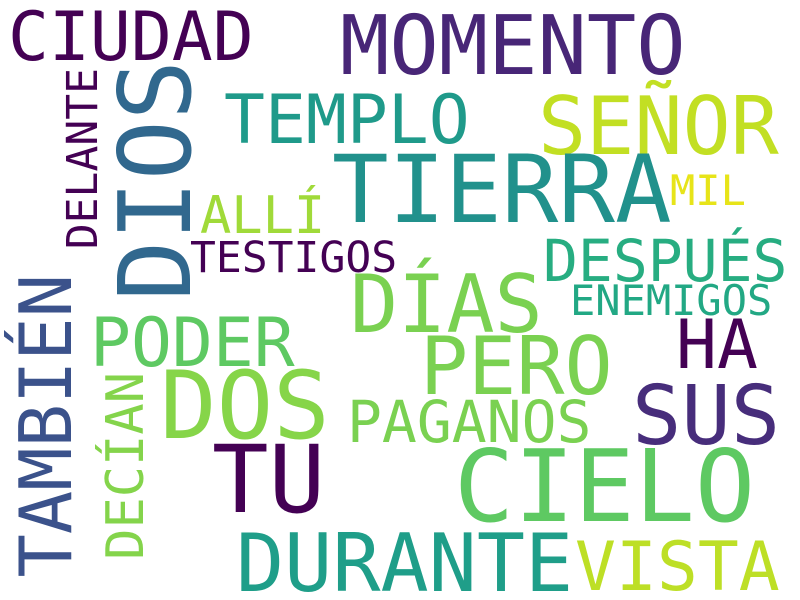 The height and width of the screenshot is (600, 800). What do you see at coordinates (502, 190) in the screenshot?
I see `word-tierra: TIERRA` at bounding box center [502, 190].